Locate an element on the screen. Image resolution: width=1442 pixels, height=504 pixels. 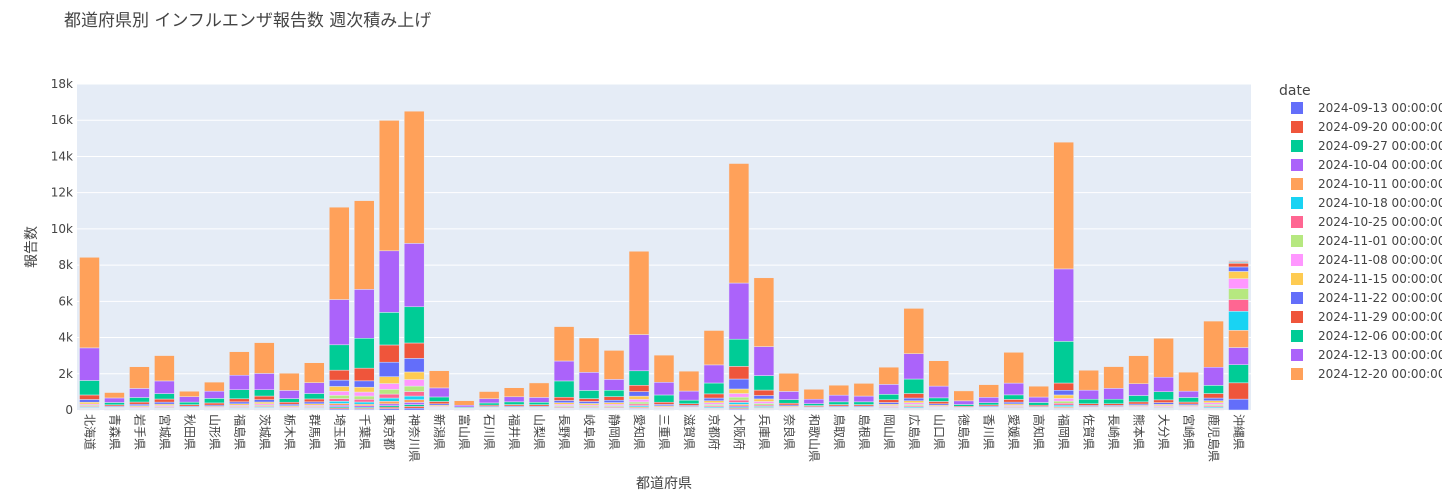
x-tick-label: 岩手県 is located at coordinates (139, 432).